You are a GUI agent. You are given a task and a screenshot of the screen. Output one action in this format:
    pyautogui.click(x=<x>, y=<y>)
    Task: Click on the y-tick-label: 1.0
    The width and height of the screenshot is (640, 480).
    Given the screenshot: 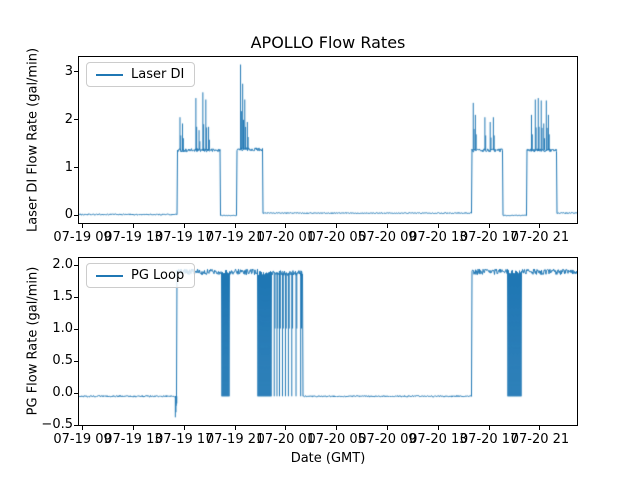 What is the action you would take?
    pyautogui.click(x=62, y=329)
    